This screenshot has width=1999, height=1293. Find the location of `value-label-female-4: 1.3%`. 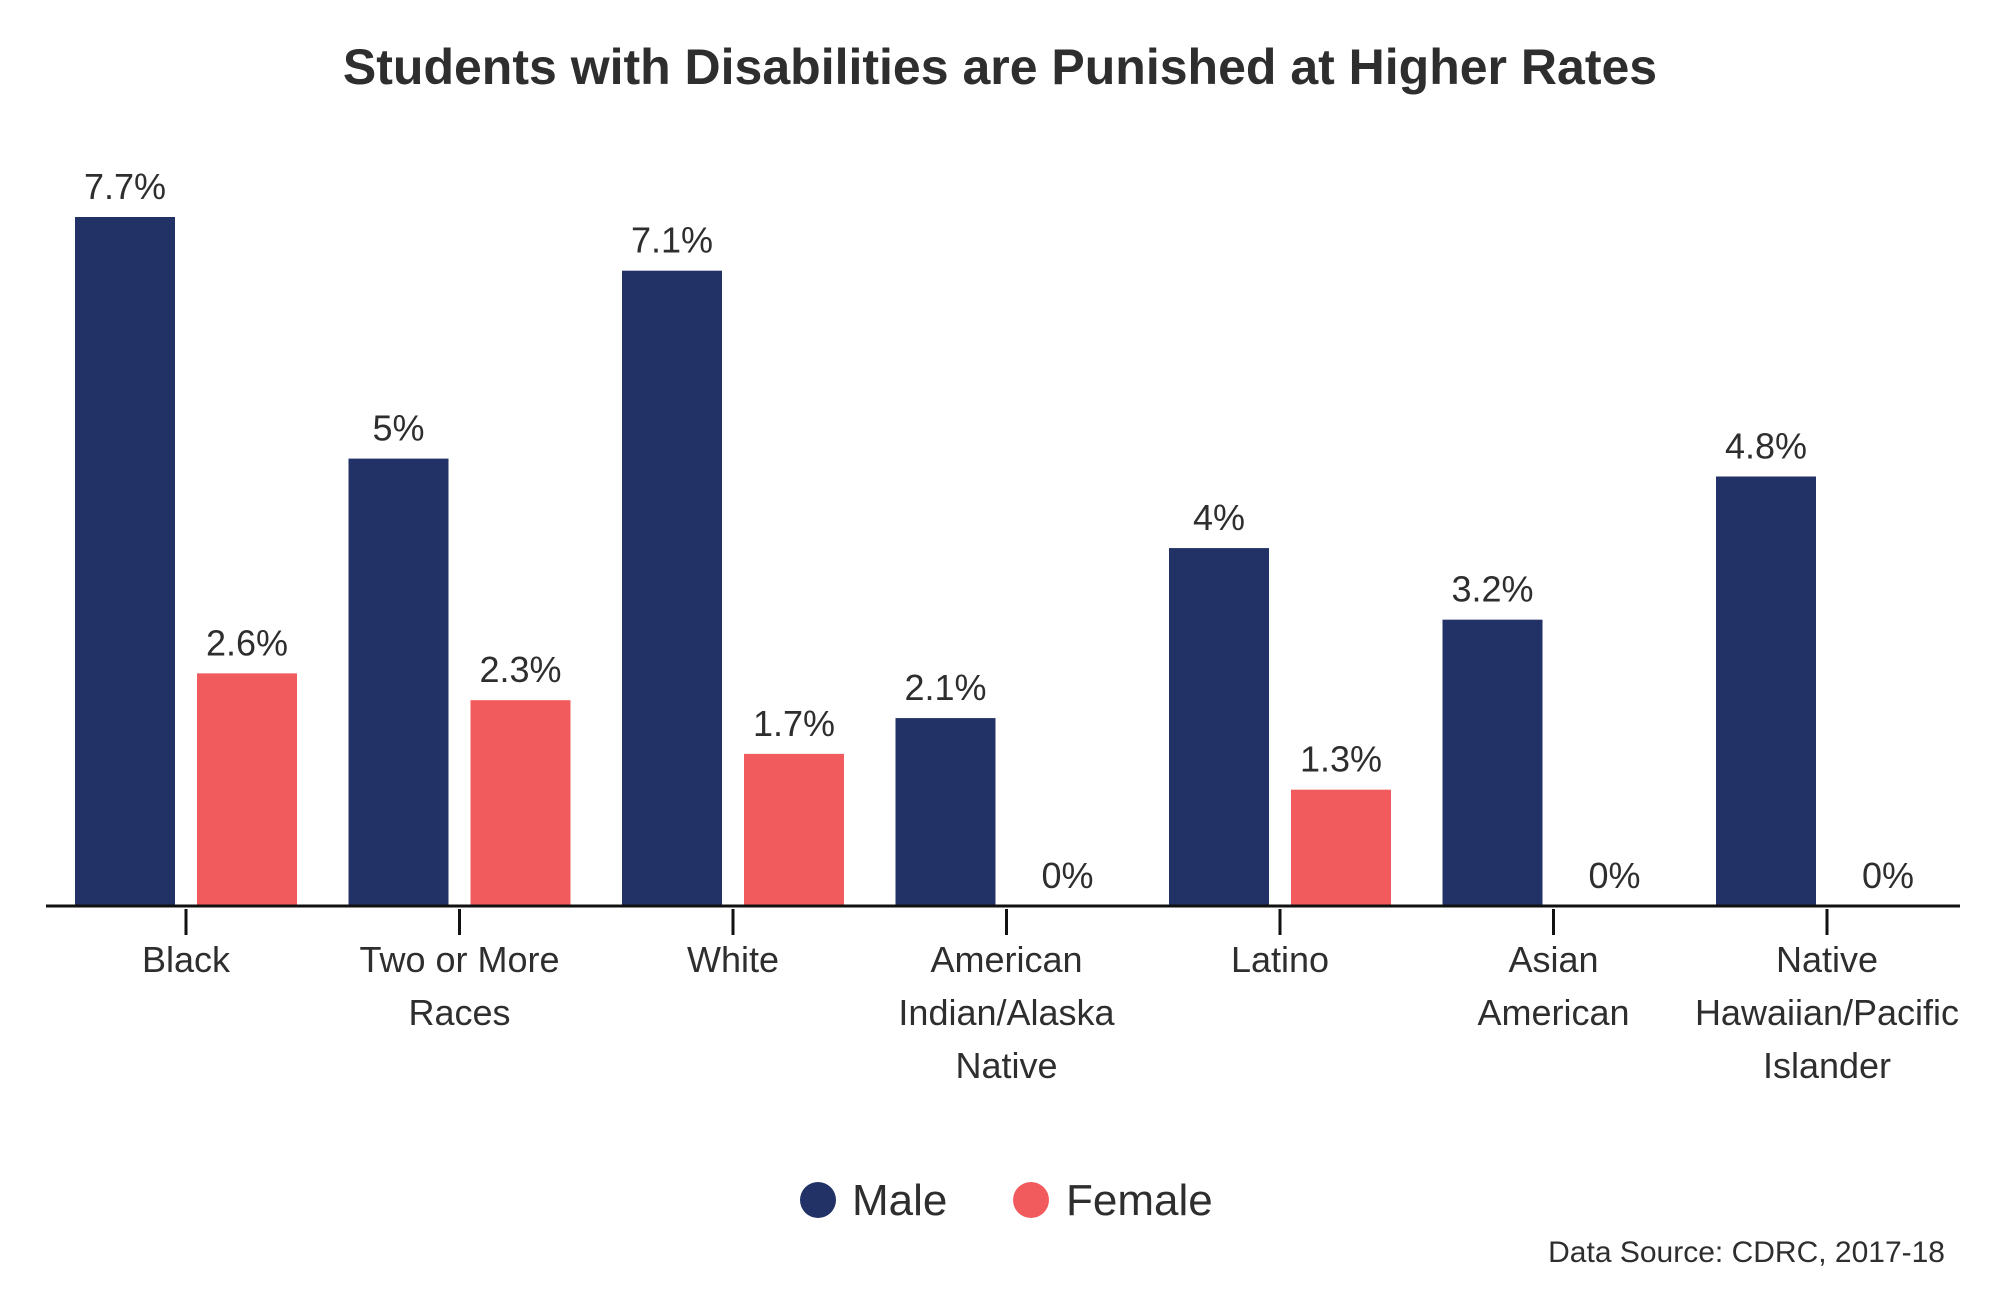

value-label-female-4: 1.3% is located at coordinates (1341, 759).